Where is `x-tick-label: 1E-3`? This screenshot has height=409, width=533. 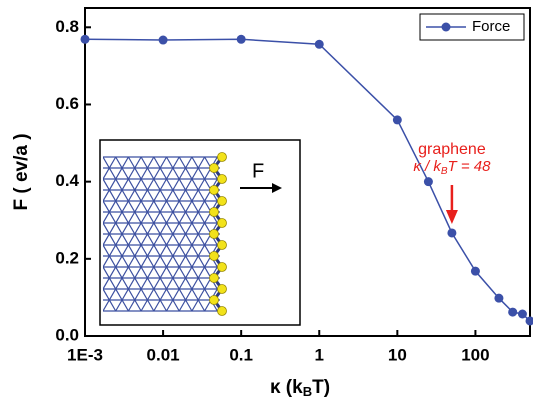
x-tick-label: 1E-3 is located at coordinates (85, 354).